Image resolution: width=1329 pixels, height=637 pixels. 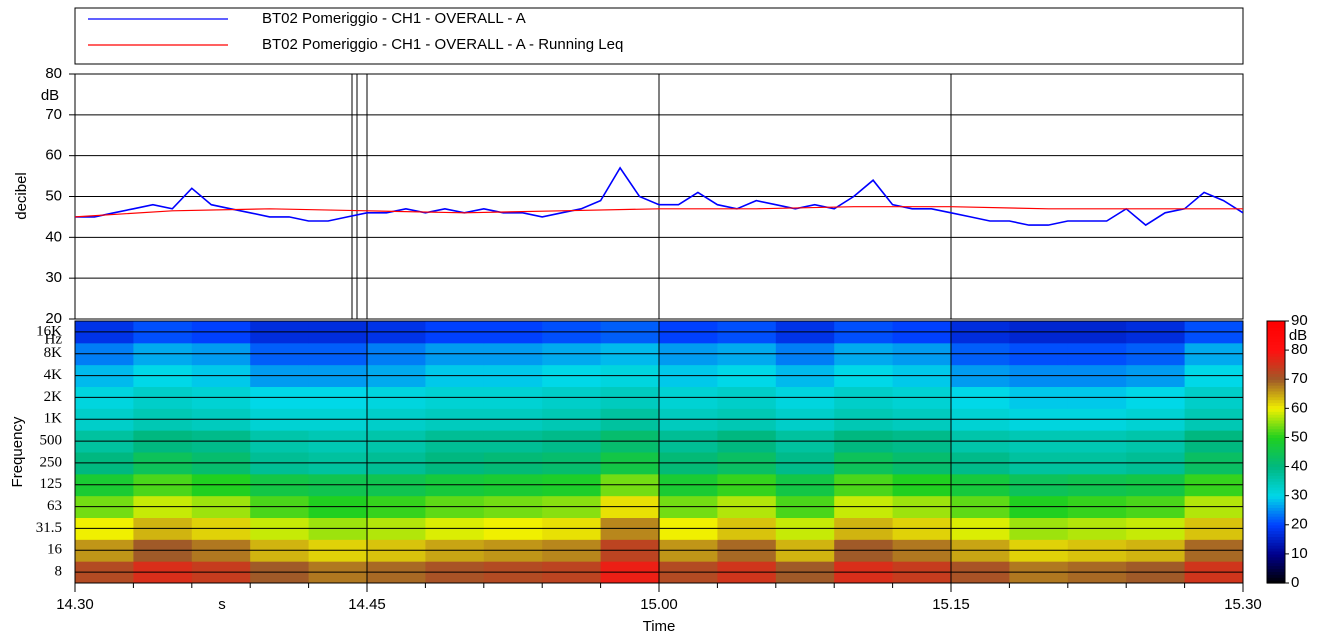 I want to click on y-tick-label: 16K, so click(x=49, y=331).